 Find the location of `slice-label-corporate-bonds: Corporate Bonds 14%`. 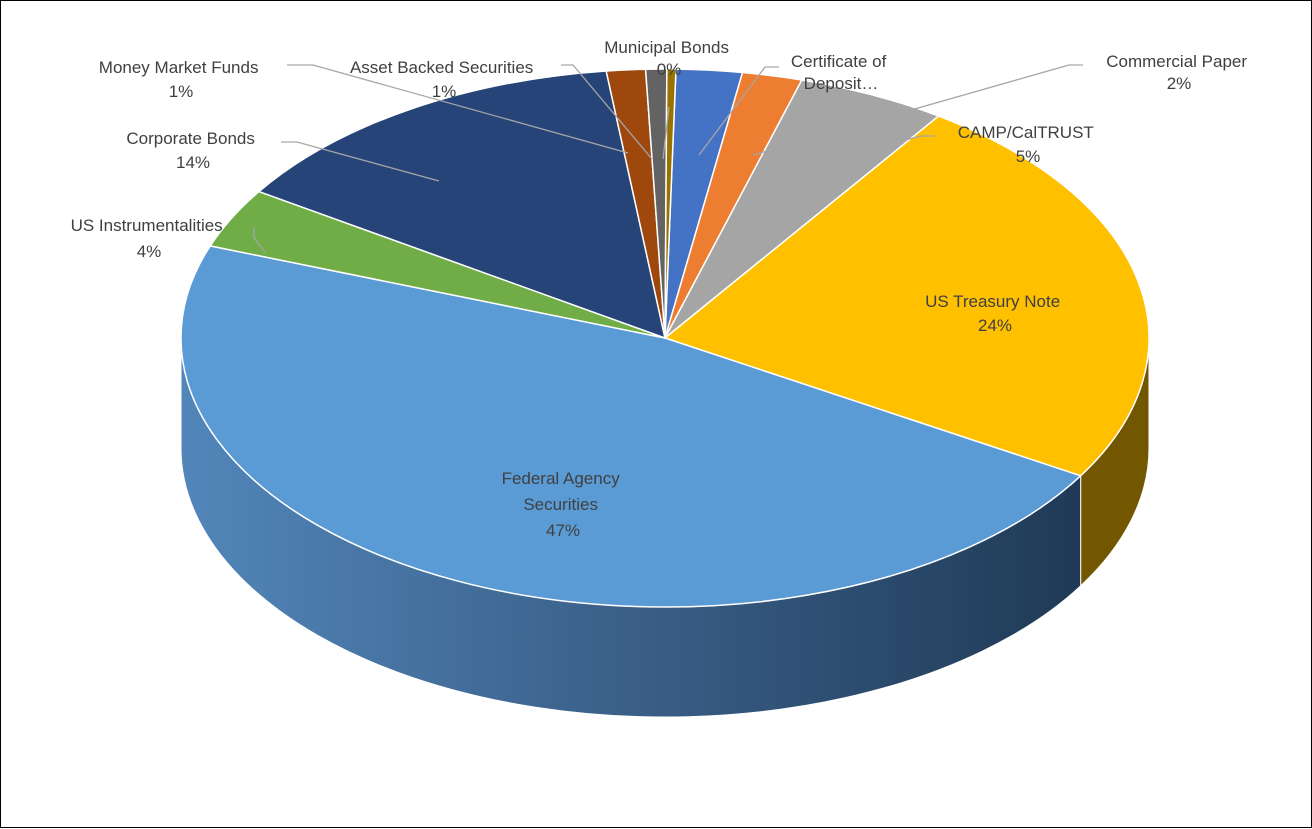

slice-label-corporate-bonds: Corporate Bonds 14% is located at coordinates (192, 150).